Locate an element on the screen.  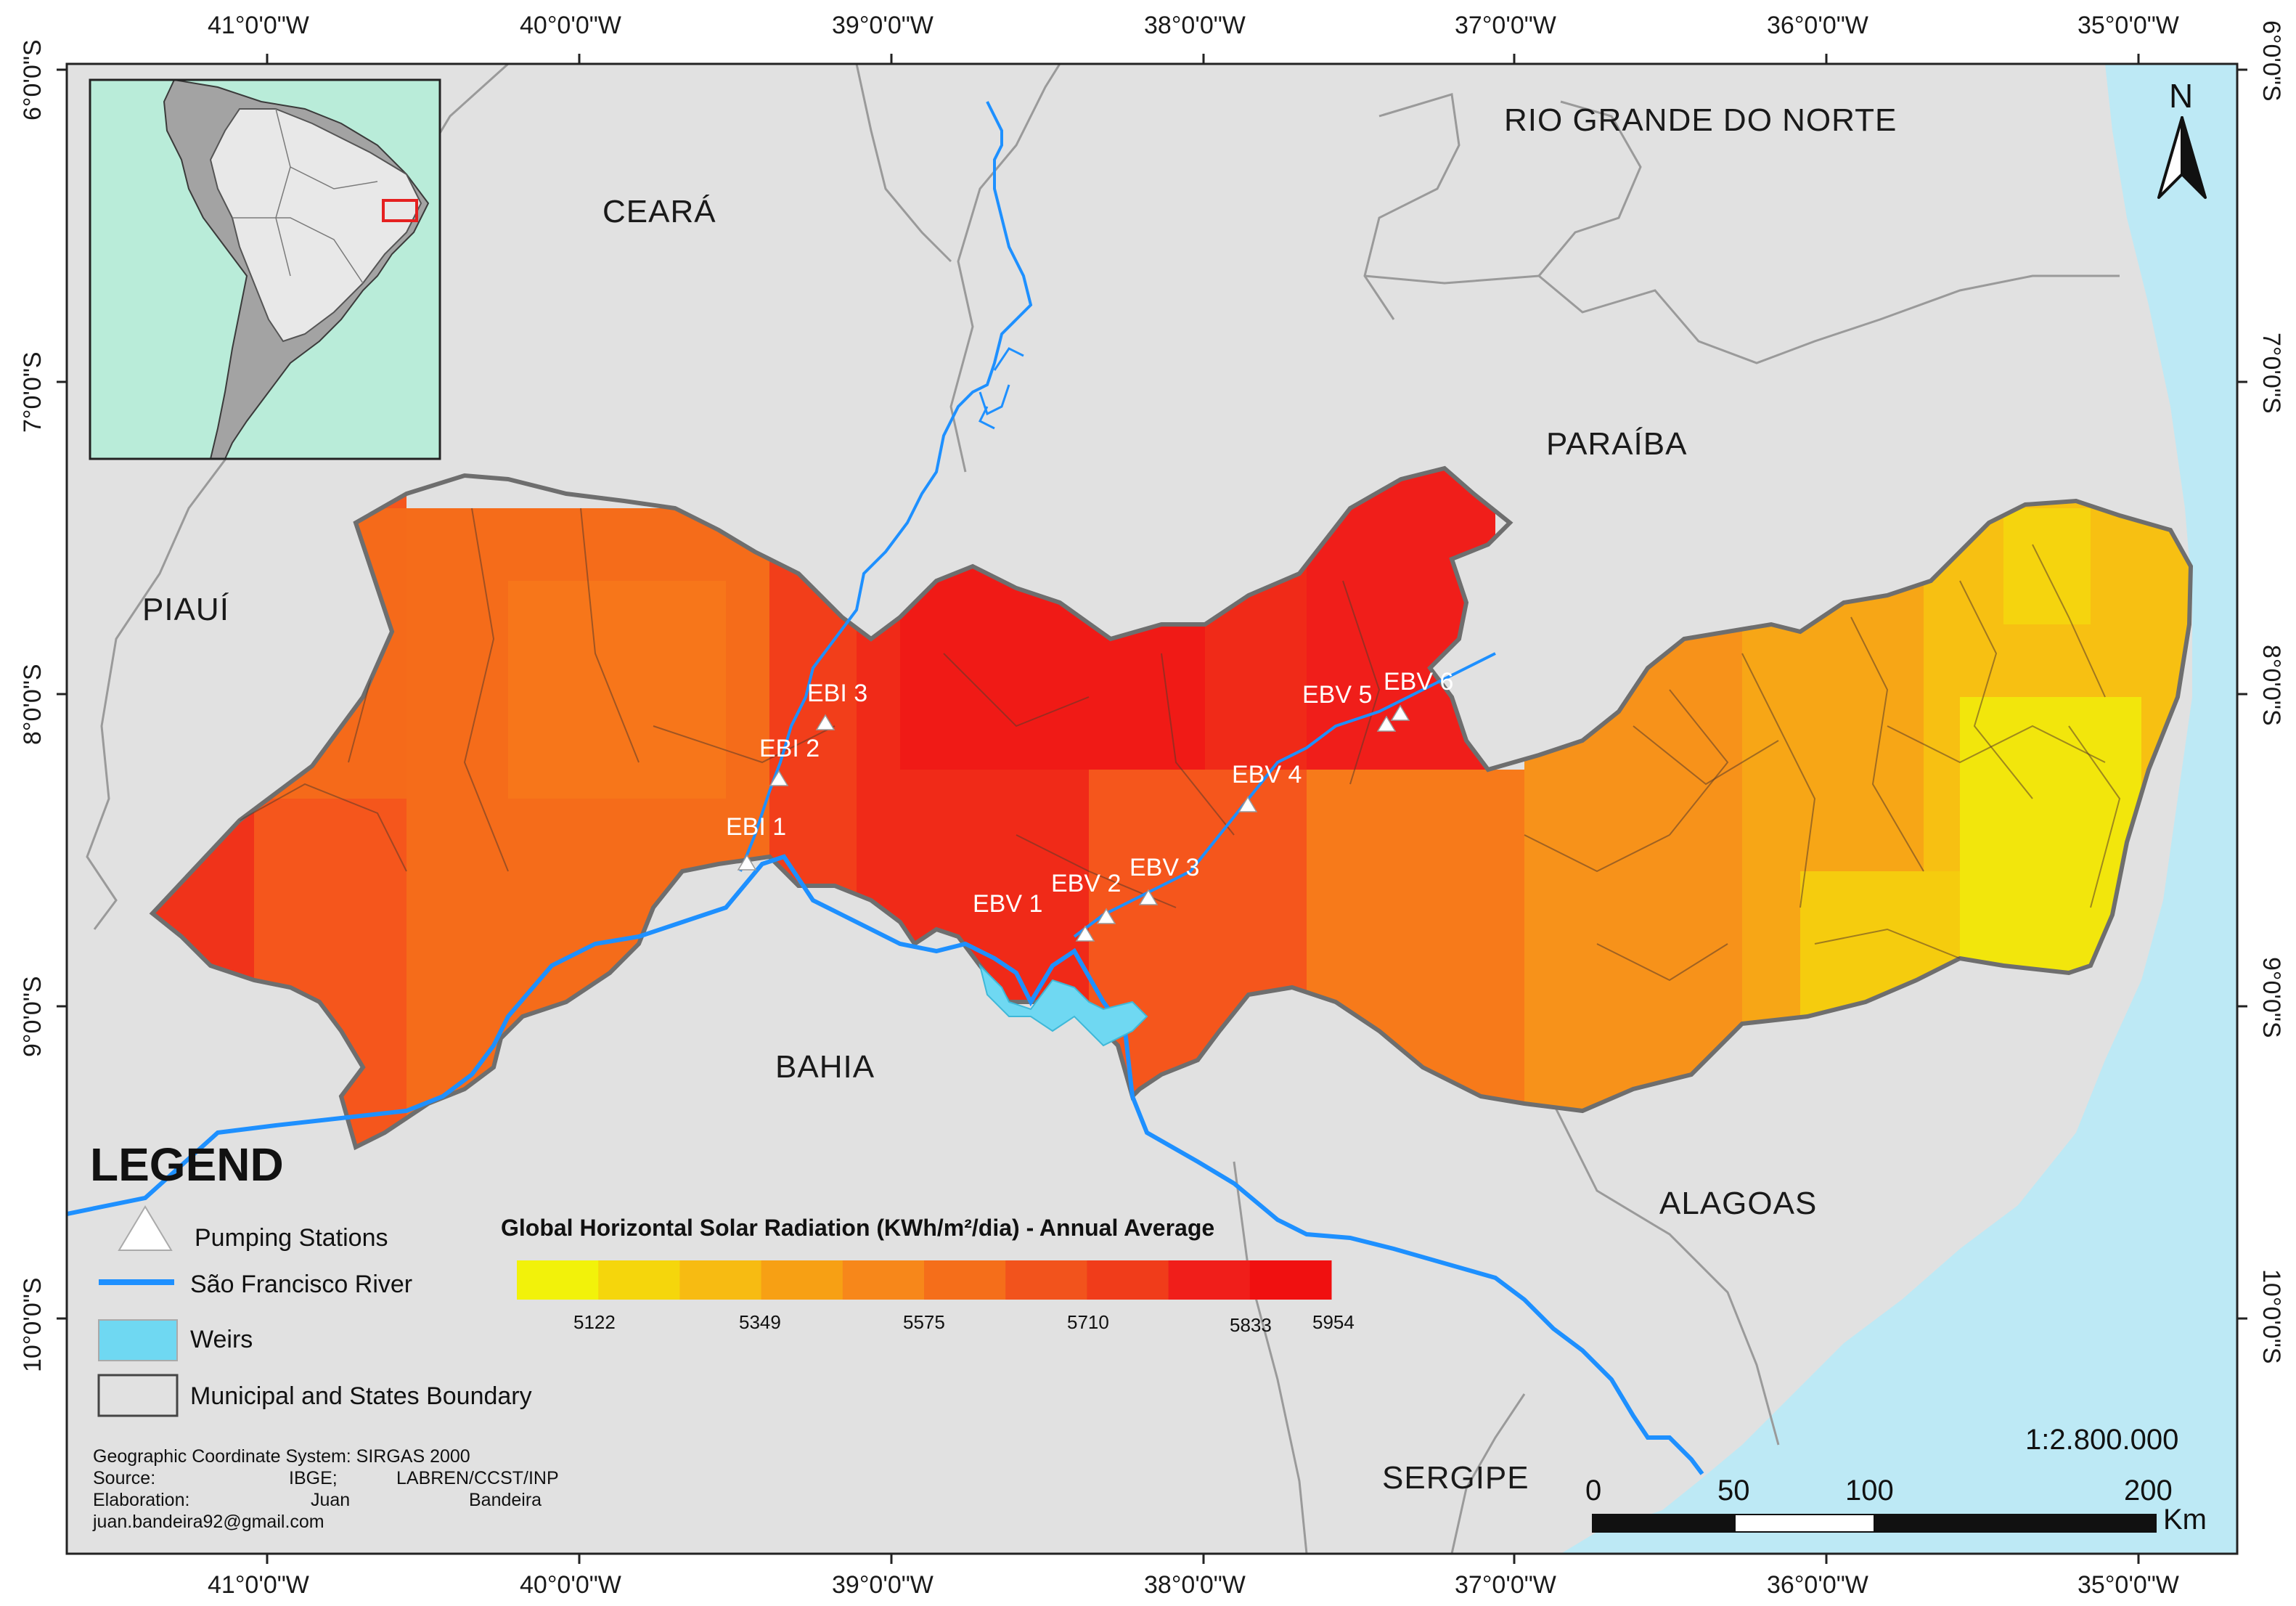
ramp-tick-1: 5122 is located at coordinates (594, 1322).